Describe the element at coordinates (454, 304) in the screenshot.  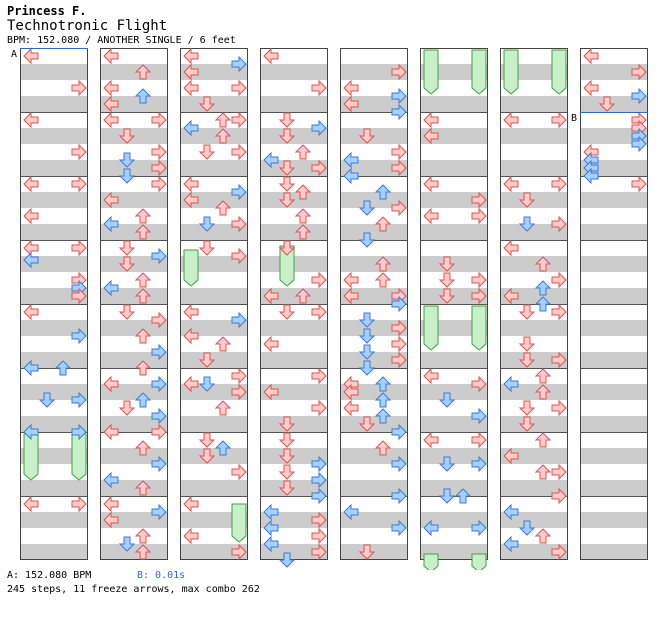
I see `chart-column` at that location.